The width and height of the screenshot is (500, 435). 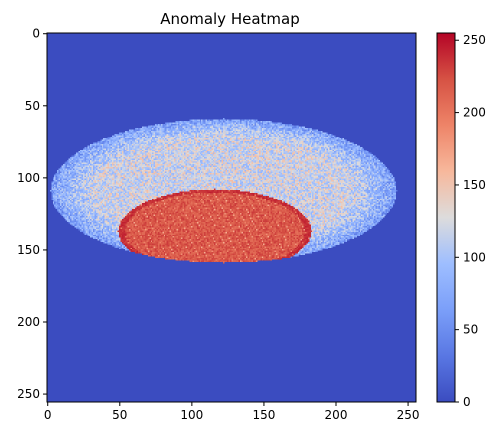 I want to click on y-tick-label: 150, so click(x=28, y=250).